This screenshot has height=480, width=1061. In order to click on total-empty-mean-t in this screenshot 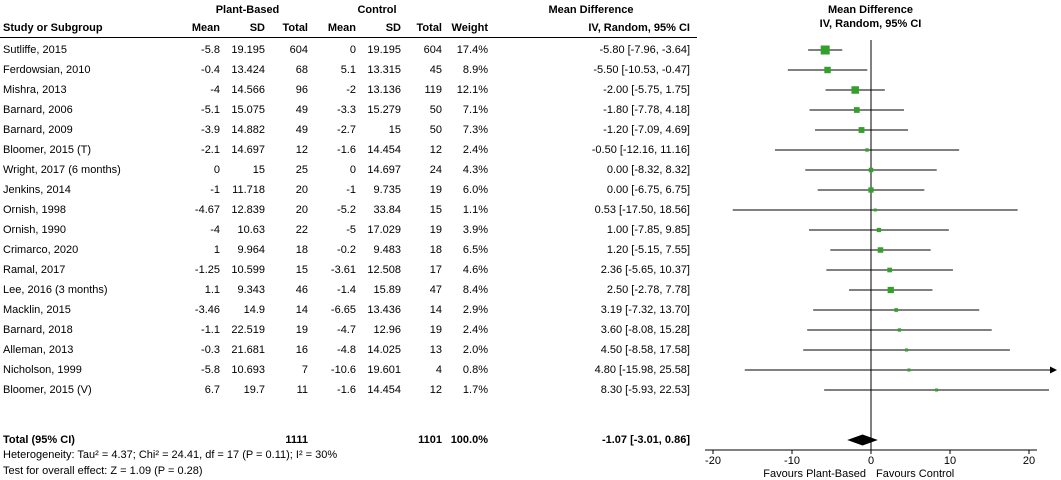, I will do `click(203, 440)`.